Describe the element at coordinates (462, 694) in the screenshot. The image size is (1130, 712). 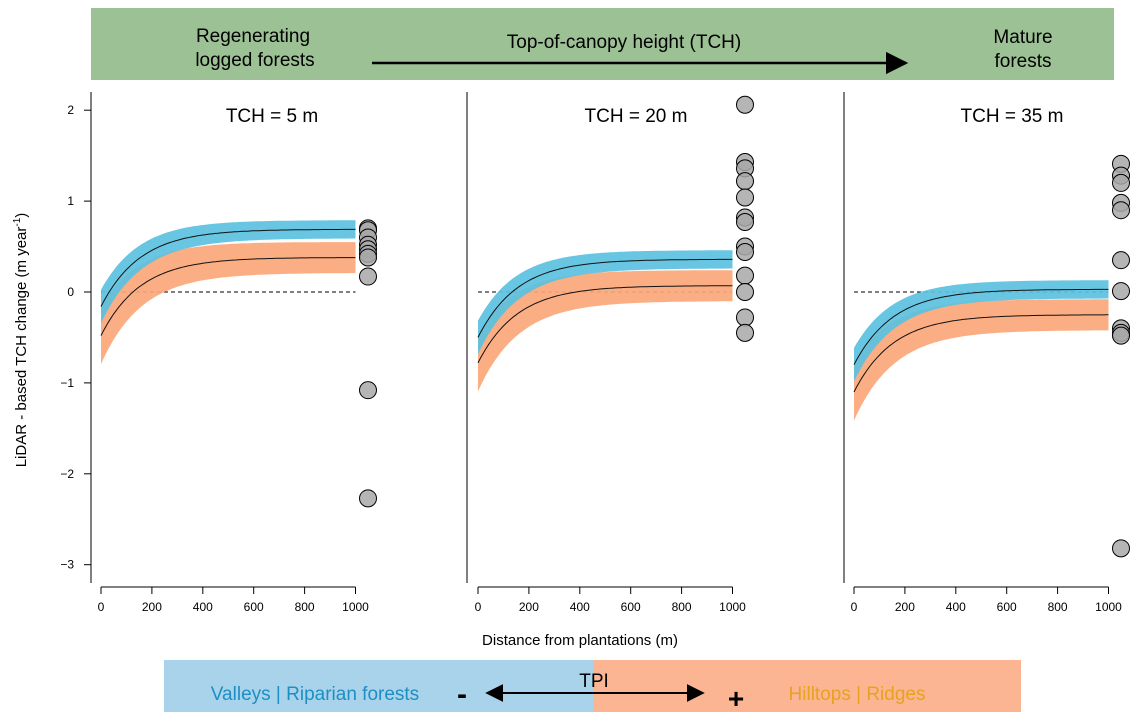
I see `footer-minus-sign: -` at that location.